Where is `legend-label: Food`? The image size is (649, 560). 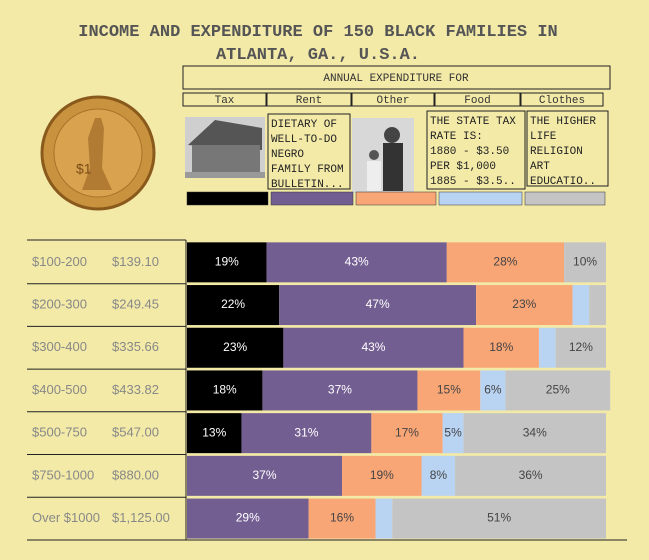
legend-label: Food is located at coordinates (477, 101).